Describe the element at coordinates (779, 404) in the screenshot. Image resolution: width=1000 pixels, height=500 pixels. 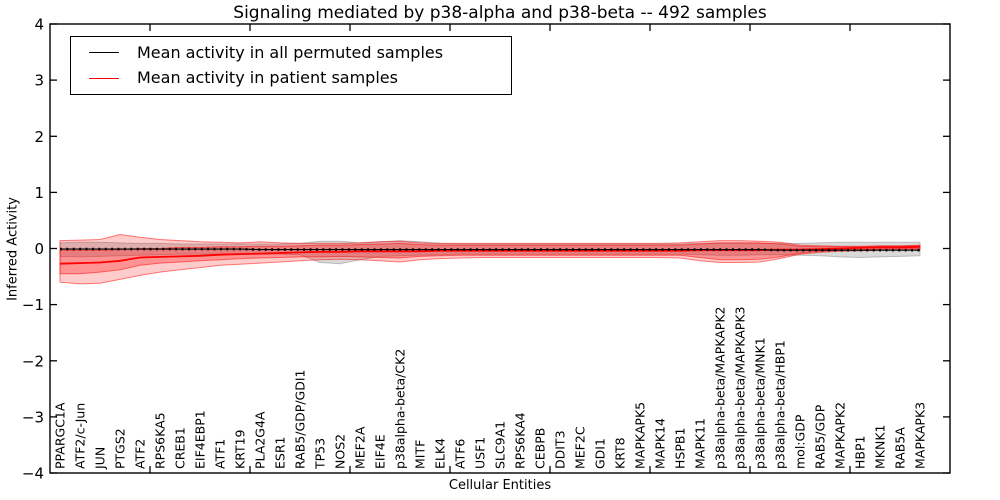
I see `x-category-label: p38alpha-beta/HBP1` at that location.